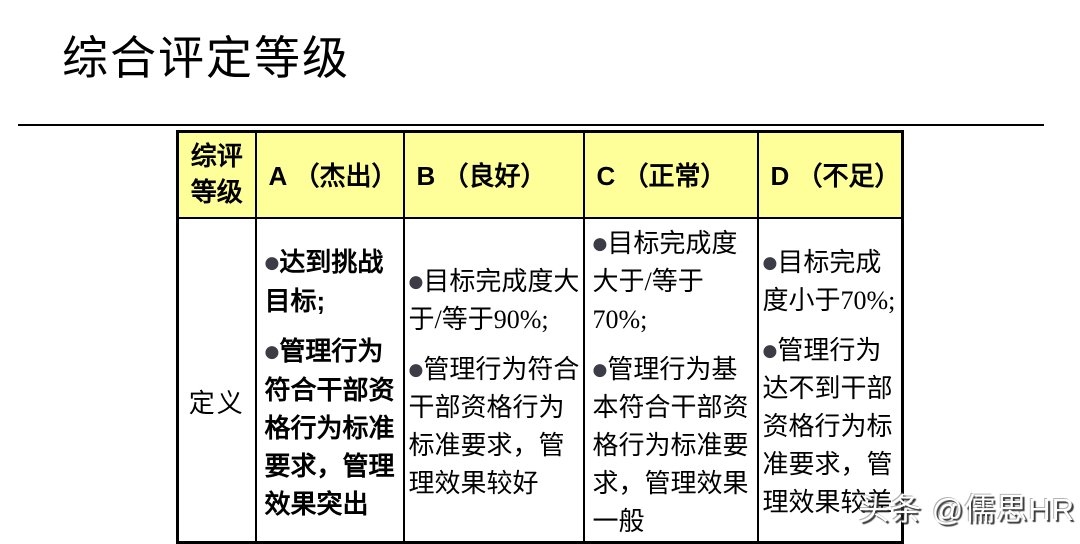  I want to click on definition-cell-d: ●目标完成度小于70%; ●管理行为达不到干部资格行为标准要求，管理效果较差, so click(830, 379).